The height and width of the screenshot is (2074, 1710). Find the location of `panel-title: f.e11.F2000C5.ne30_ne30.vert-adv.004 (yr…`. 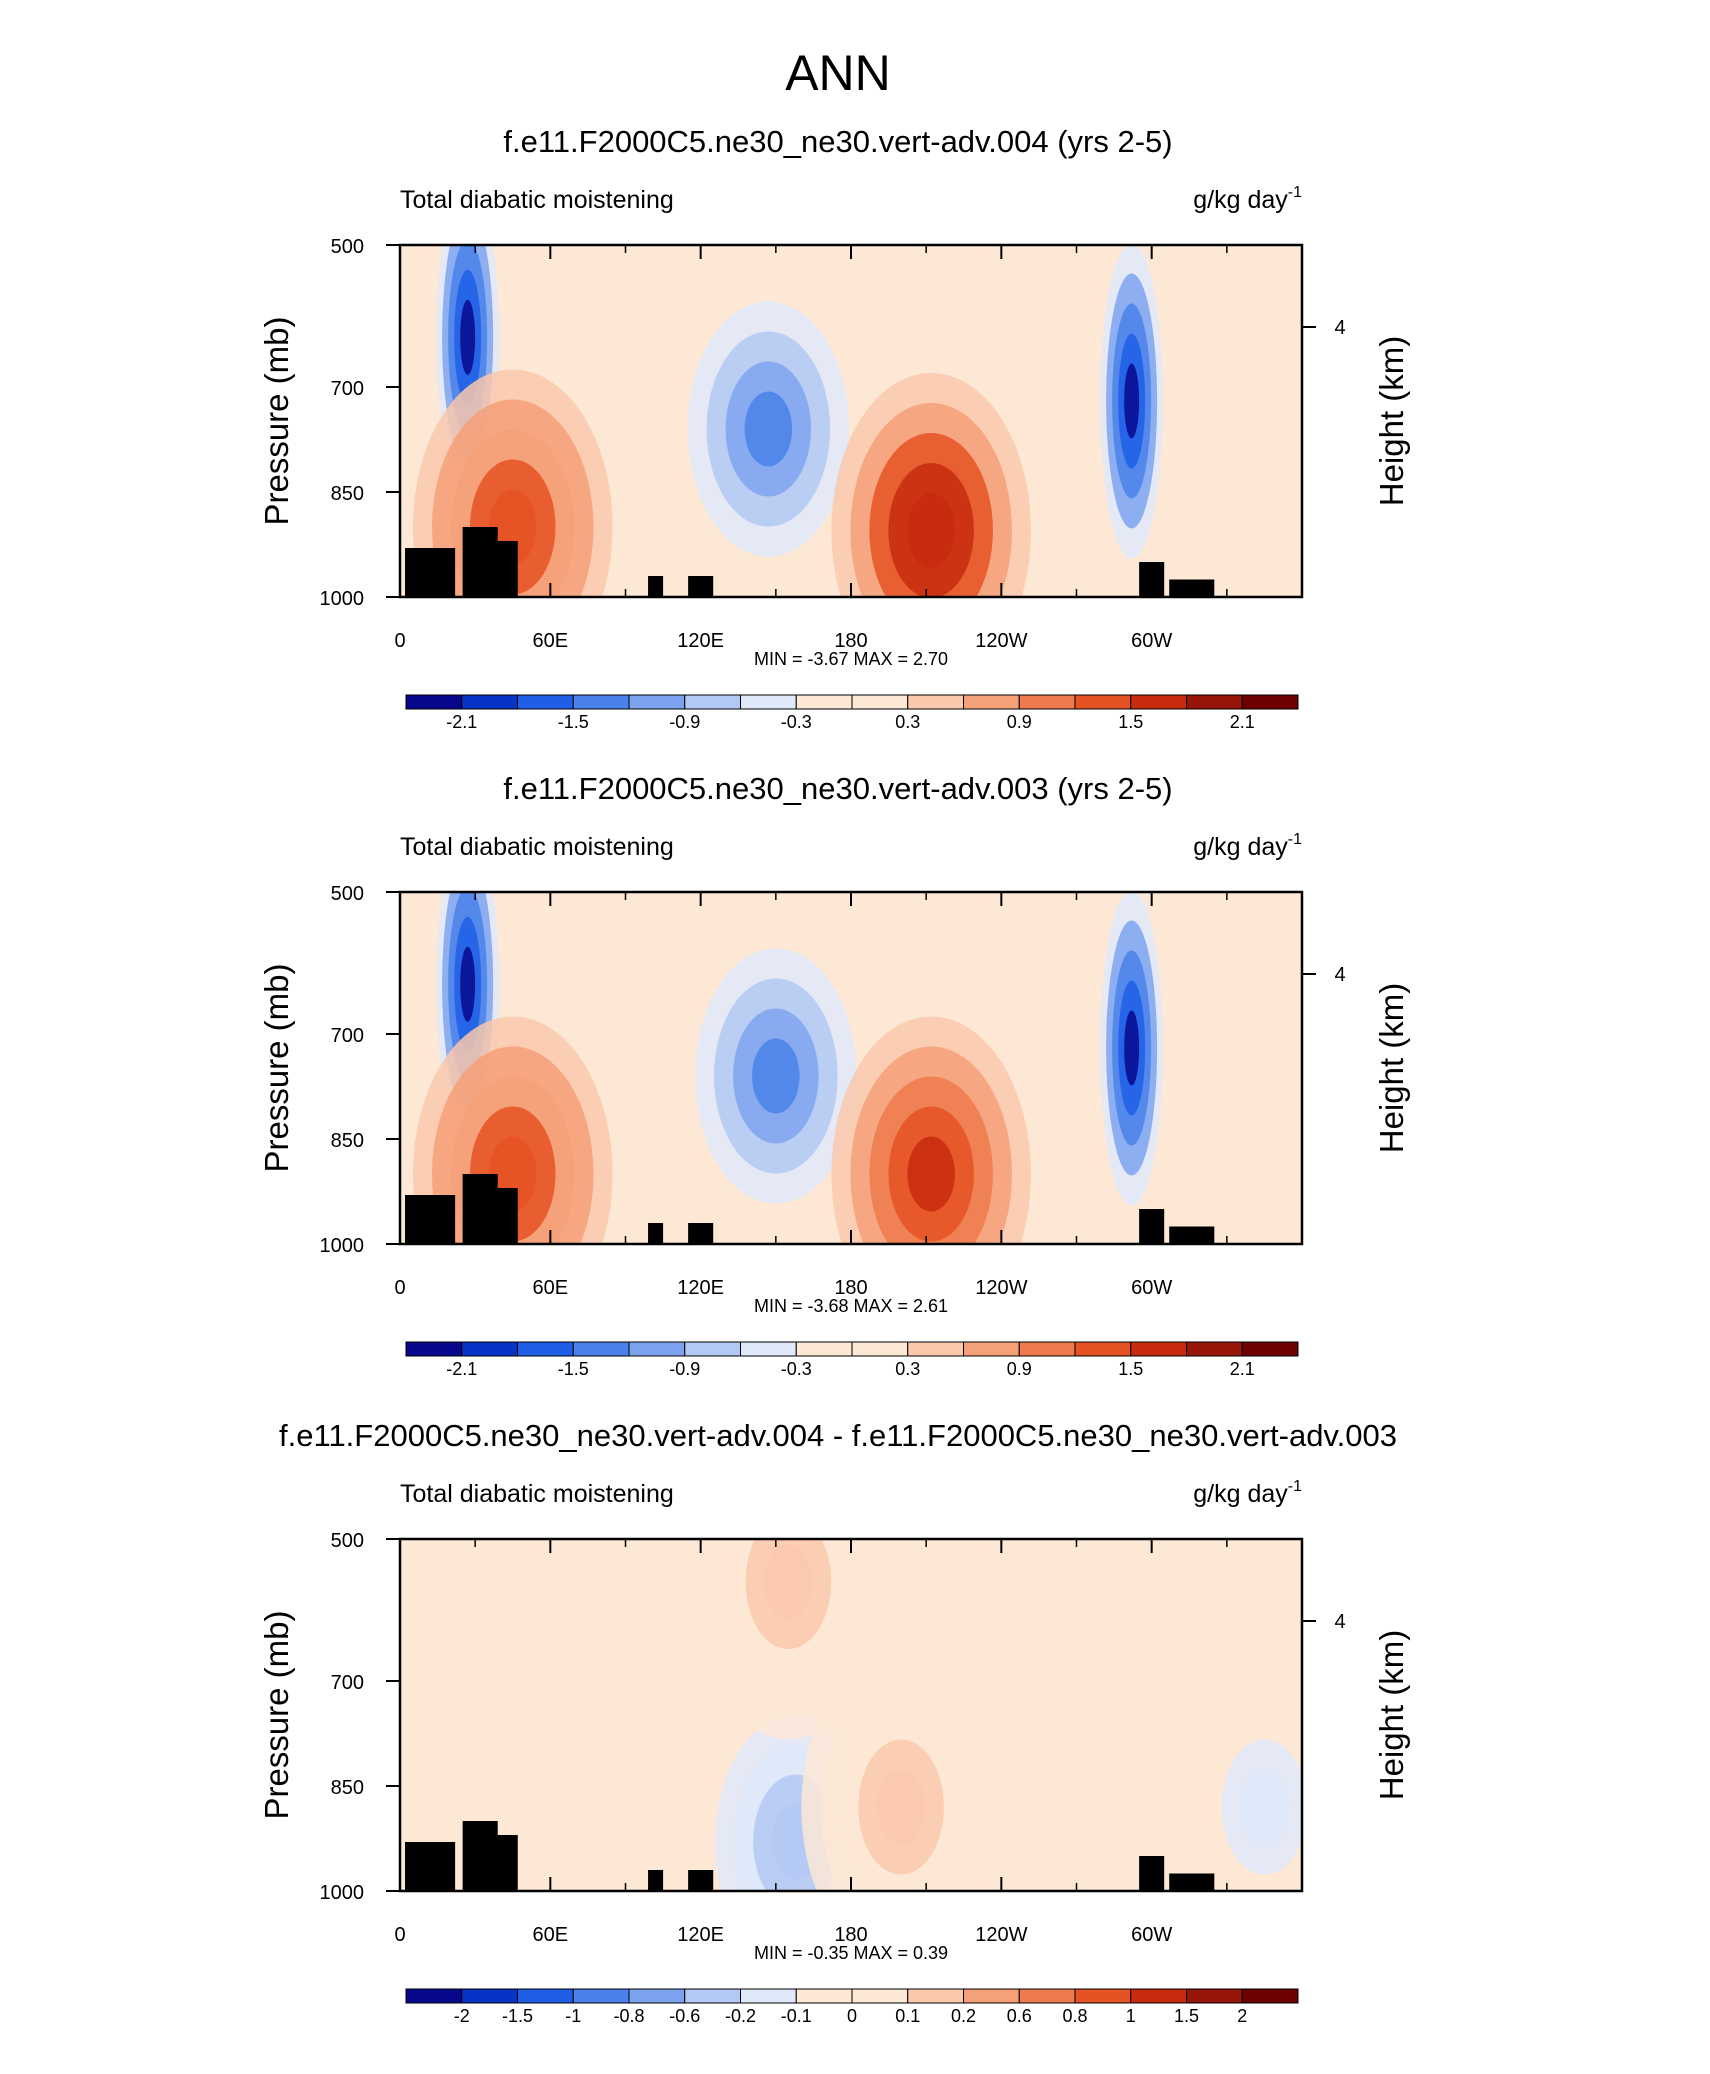

panel-title: f.e11.F2000C5.ne30_ne30.vert-adv.004 (yr… is located at coordinates (837, 141).